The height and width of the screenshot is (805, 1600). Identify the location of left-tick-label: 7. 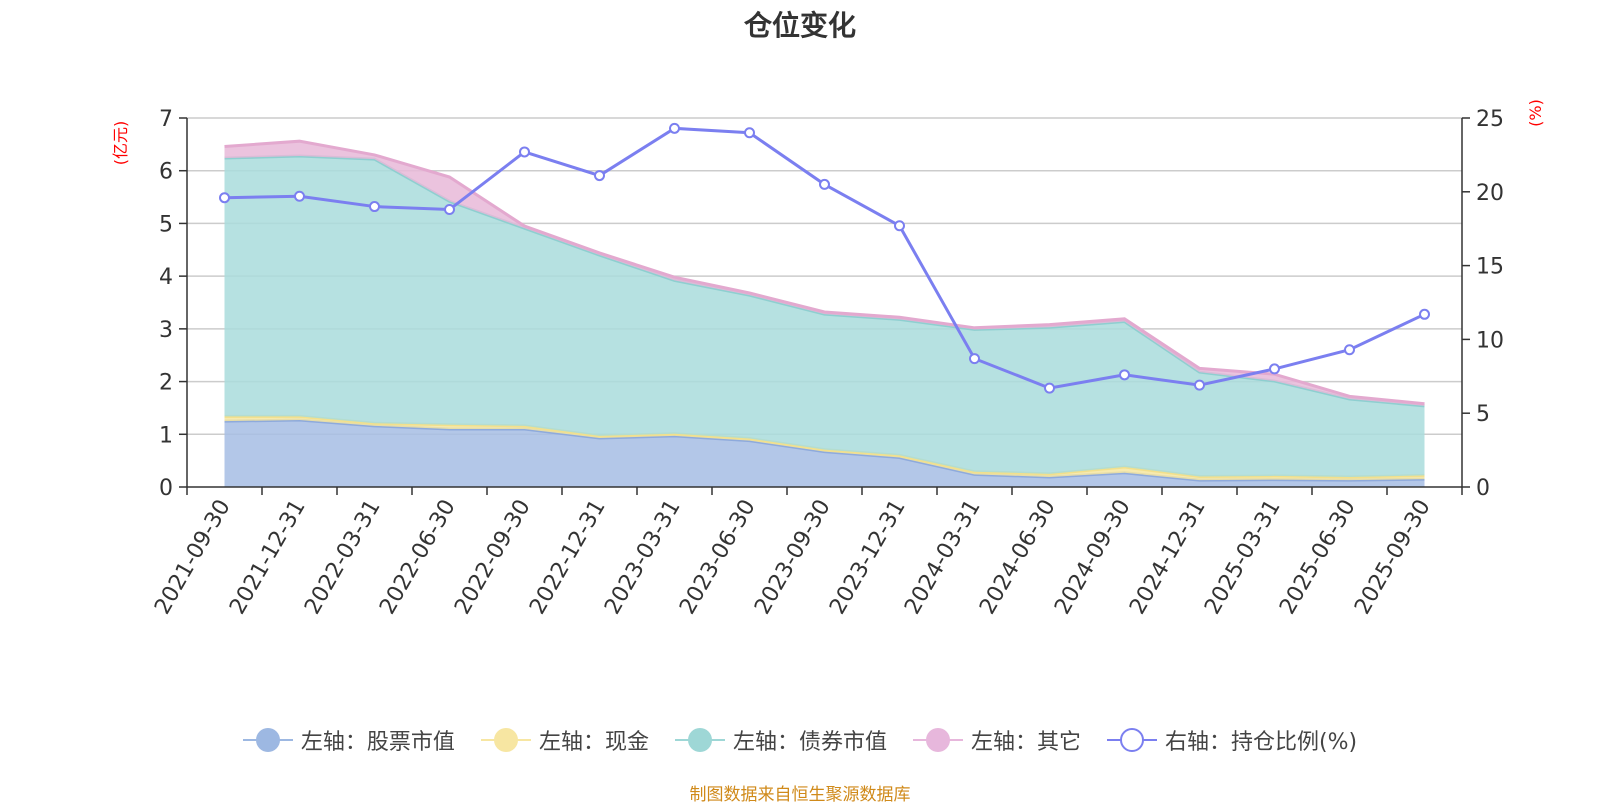
(166, 119).